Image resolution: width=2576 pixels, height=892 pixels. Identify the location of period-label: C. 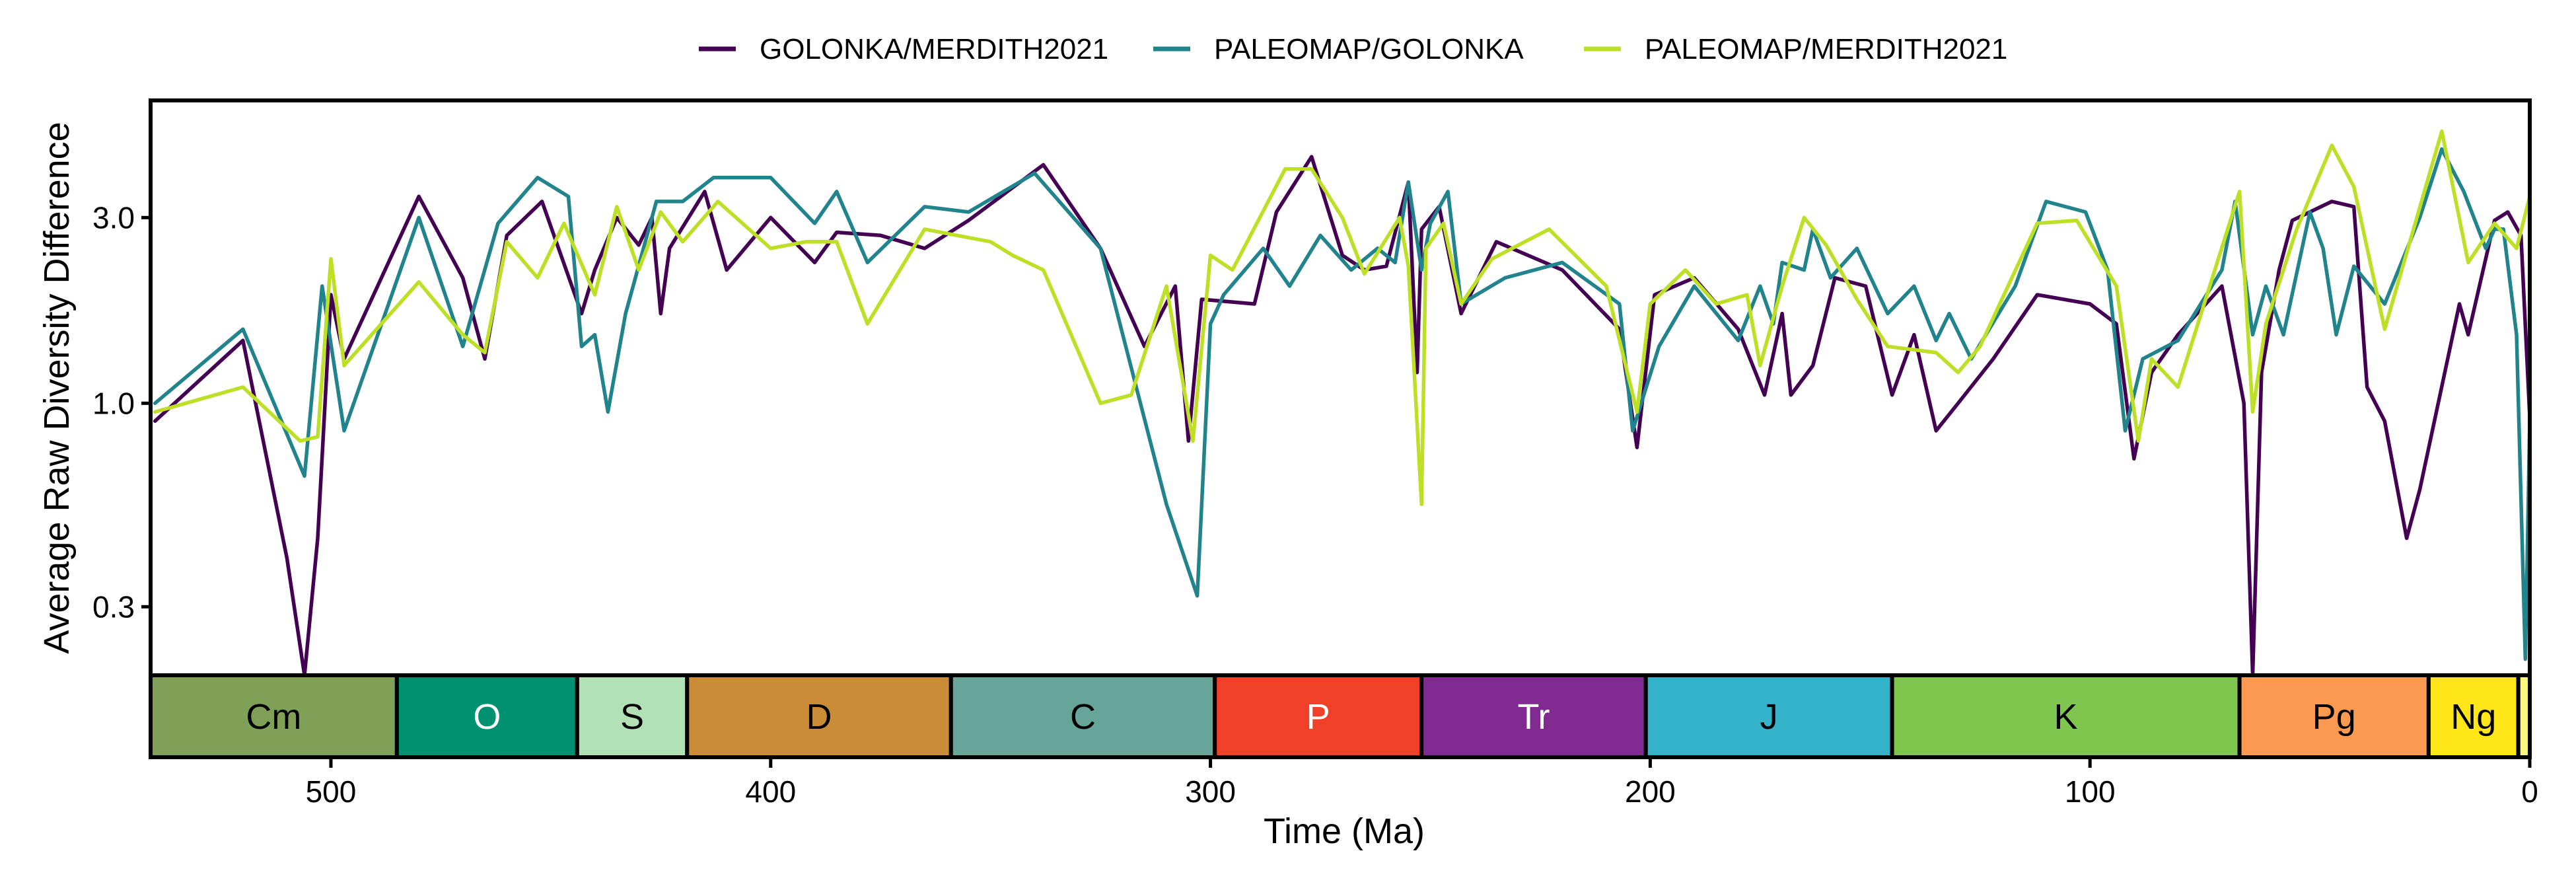
(1083, 717).